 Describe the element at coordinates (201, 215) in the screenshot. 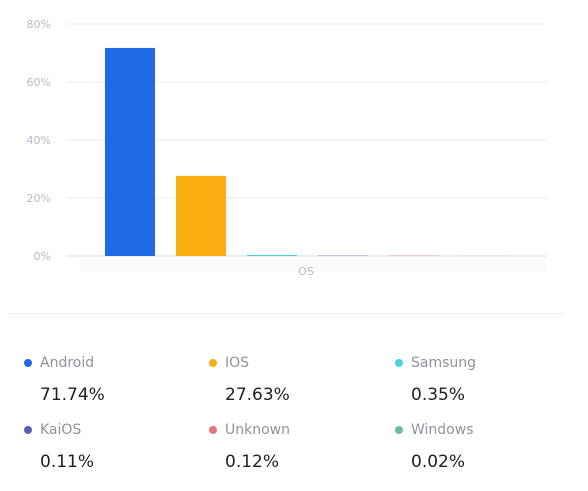

I see `bar-ios` at that location.